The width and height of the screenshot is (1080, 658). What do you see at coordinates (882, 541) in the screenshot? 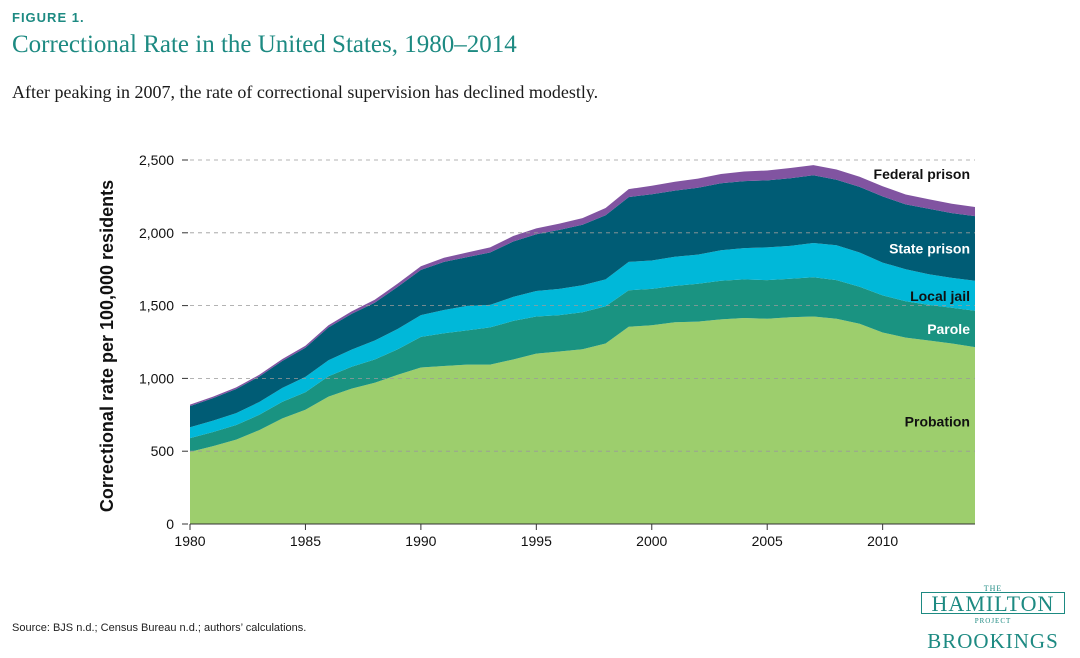
I see `x-tick-label: 2010` at bounding box center [882, 541].